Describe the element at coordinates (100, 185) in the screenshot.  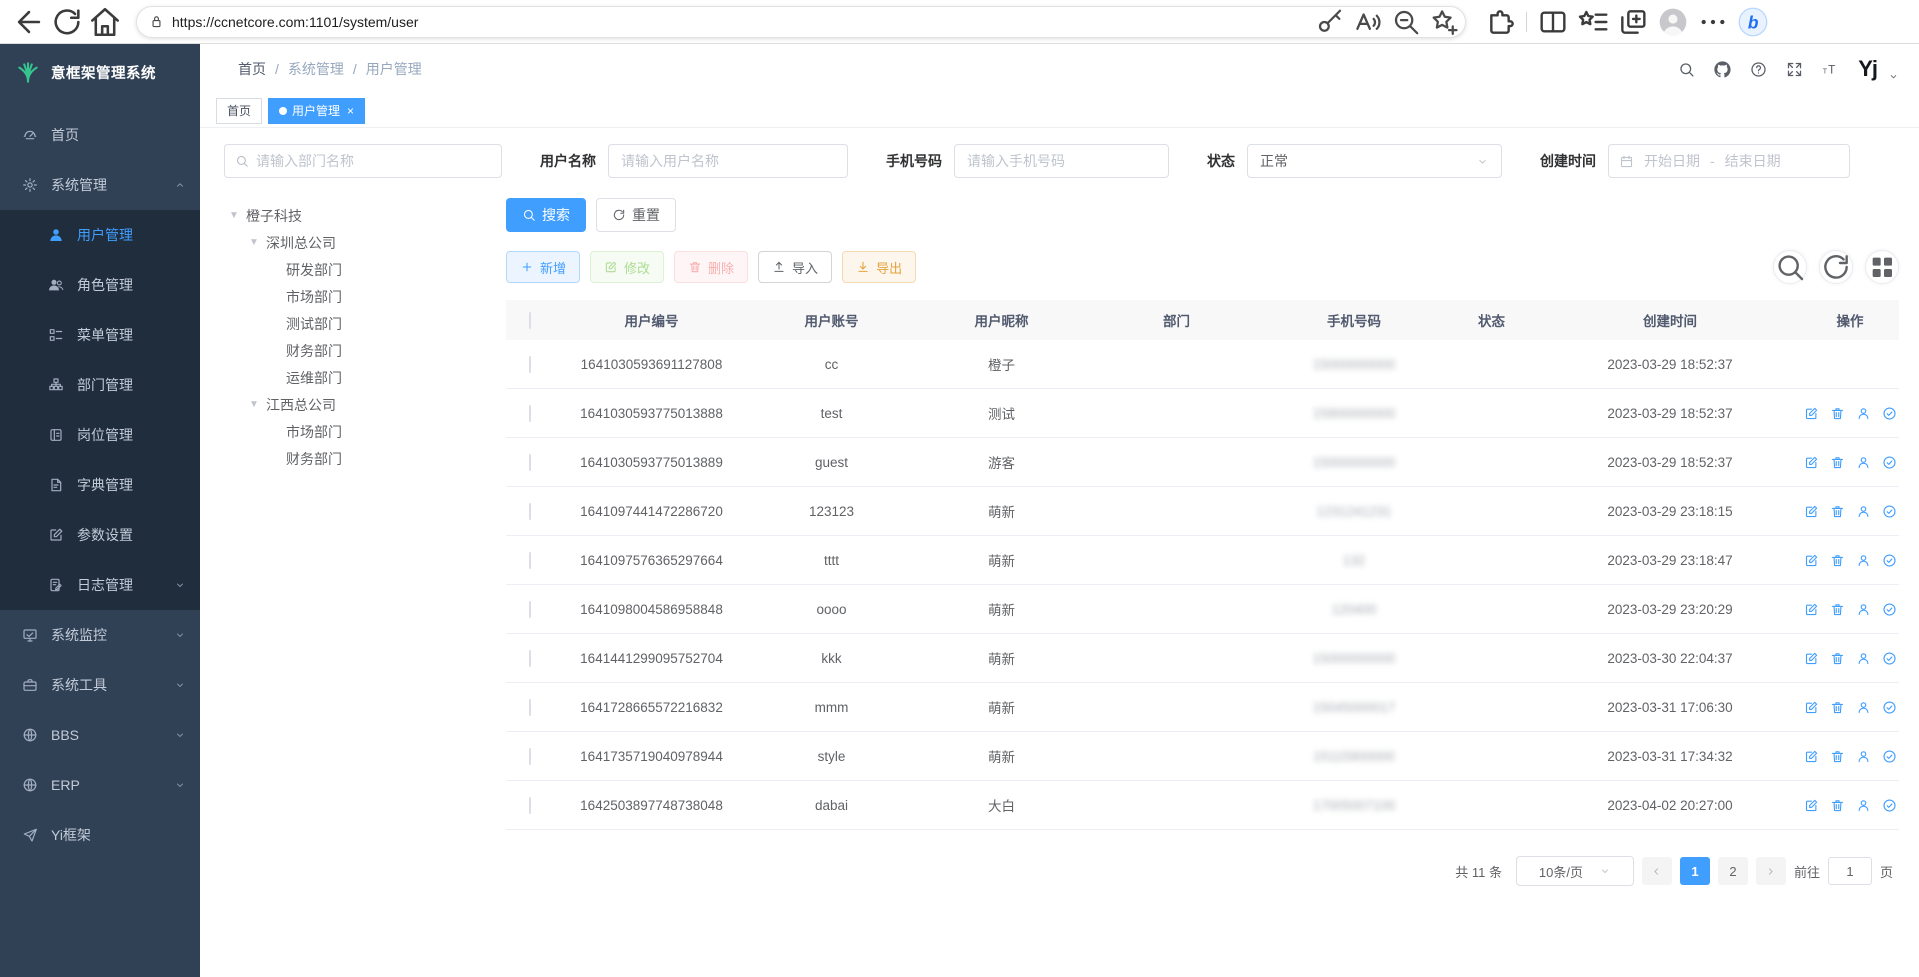
I see `sidebar-item-系统管理: 系统管理` at that location.